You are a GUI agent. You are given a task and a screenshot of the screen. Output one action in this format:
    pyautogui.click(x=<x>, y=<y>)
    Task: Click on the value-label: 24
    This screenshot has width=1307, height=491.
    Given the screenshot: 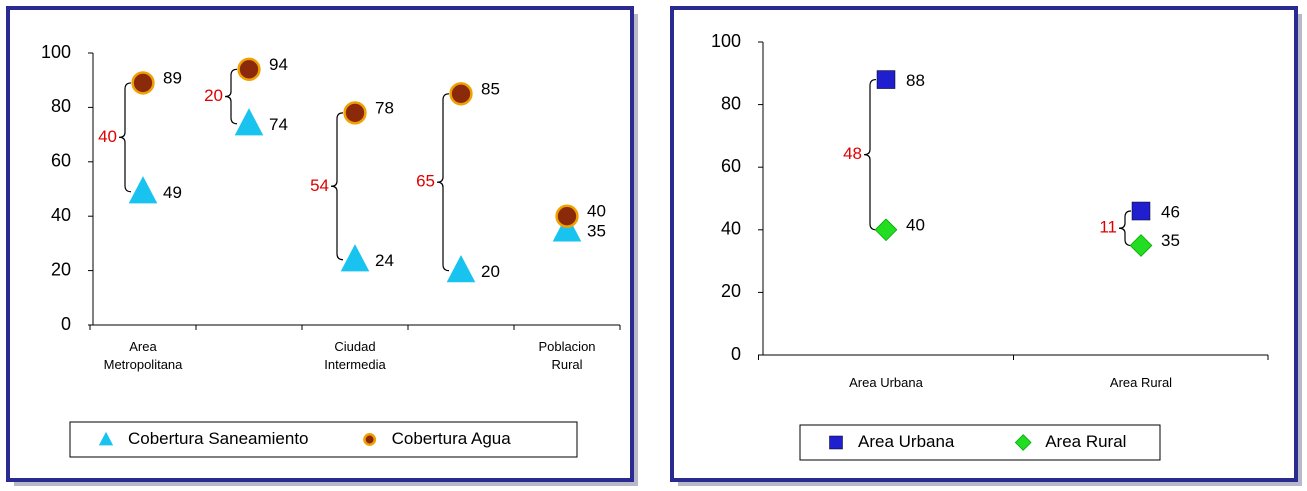 What is the action you would take?
    pyautogui.click(x=384, y=260)
    